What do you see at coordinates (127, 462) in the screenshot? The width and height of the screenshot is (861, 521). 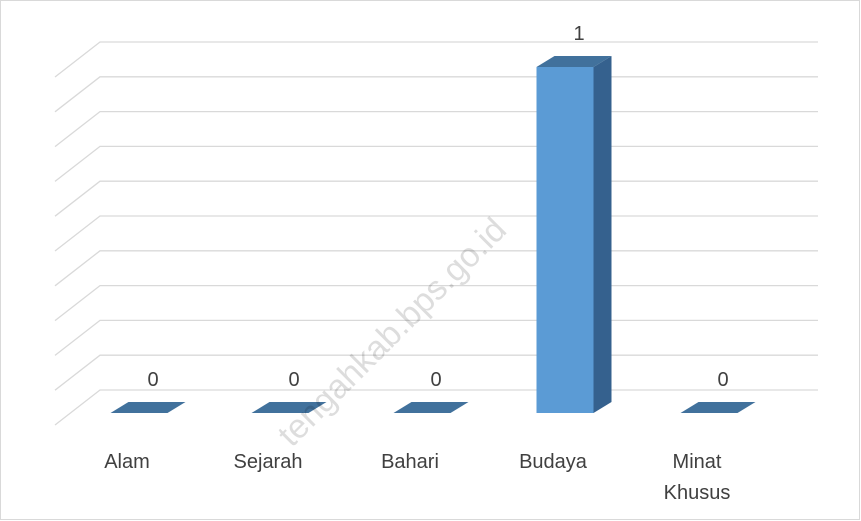 I see `x-tick-label: Alam` at bounding box center [127, 462].